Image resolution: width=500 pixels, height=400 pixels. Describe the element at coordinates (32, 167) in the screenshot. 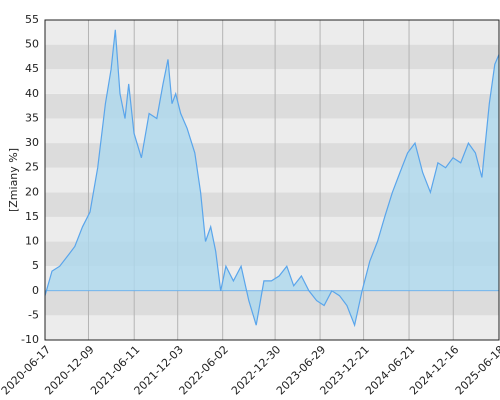

I see `y-tick-label: 25` at that location.